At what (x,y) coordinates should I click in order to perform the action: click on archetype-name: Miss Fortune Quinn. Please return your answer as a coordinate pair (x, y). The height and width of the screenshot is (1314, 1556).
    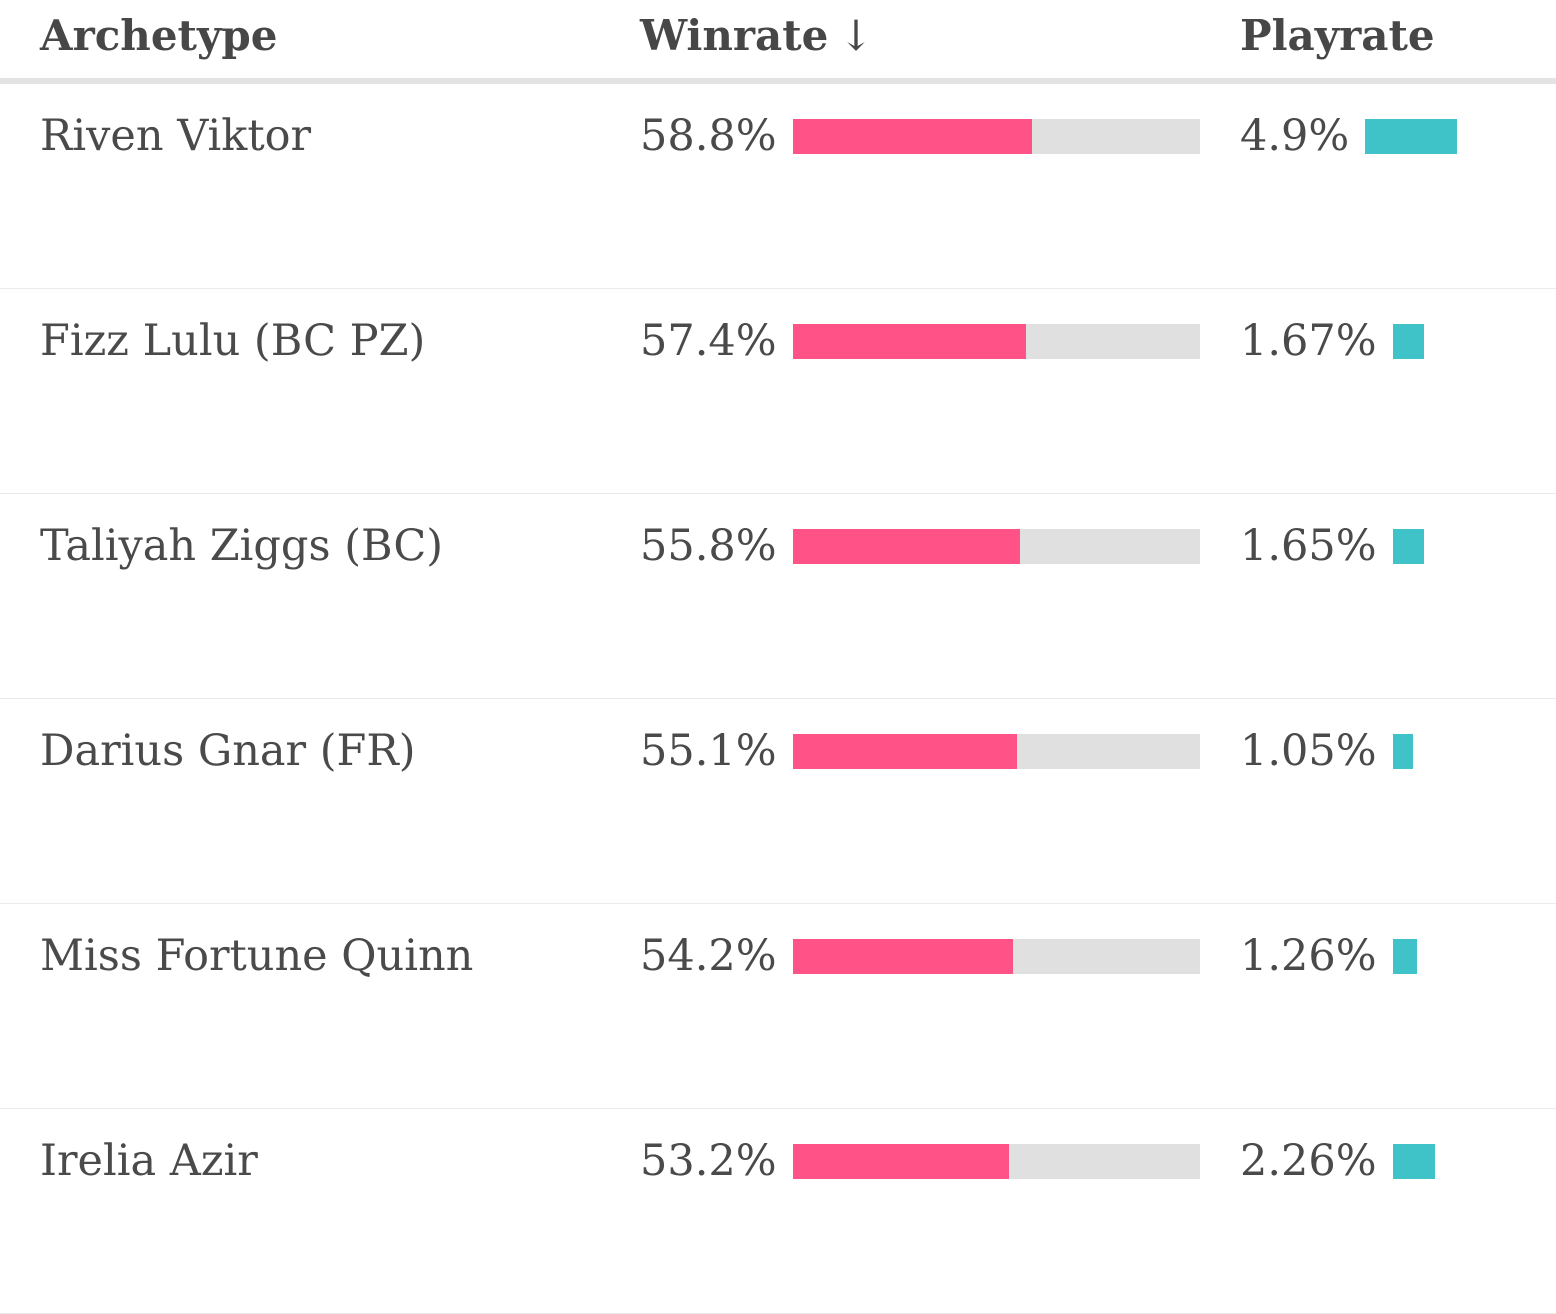
    Looking at the image, I should click on (257, 956).